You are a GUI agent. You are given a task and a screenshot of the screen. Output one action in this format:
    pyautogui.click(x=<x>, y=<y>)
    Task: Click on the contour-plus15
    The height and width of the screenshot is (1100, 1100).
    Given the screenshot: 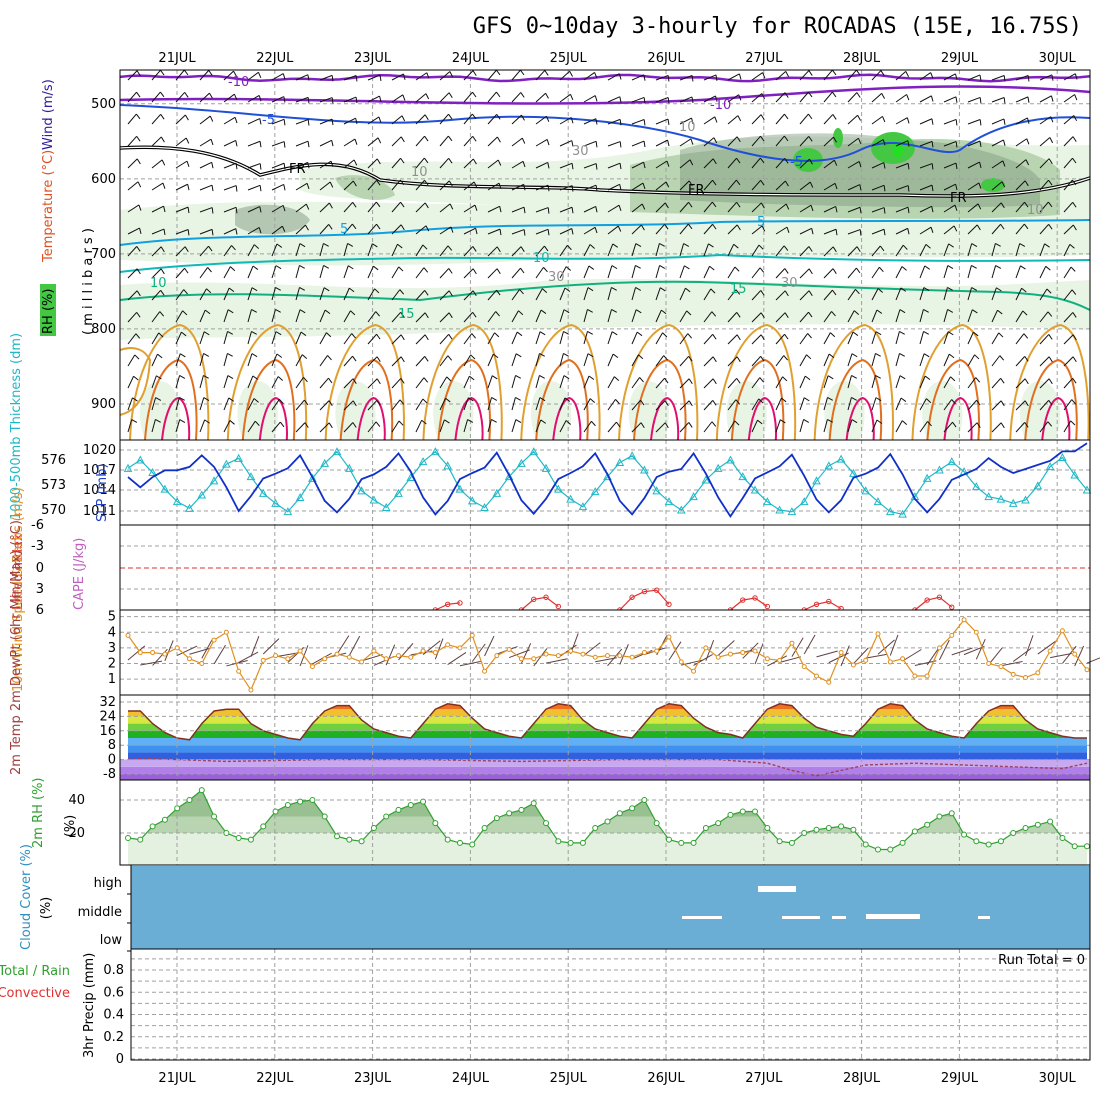 What is the action you would take?
    pyautogui.click(x=605, y=295)
    